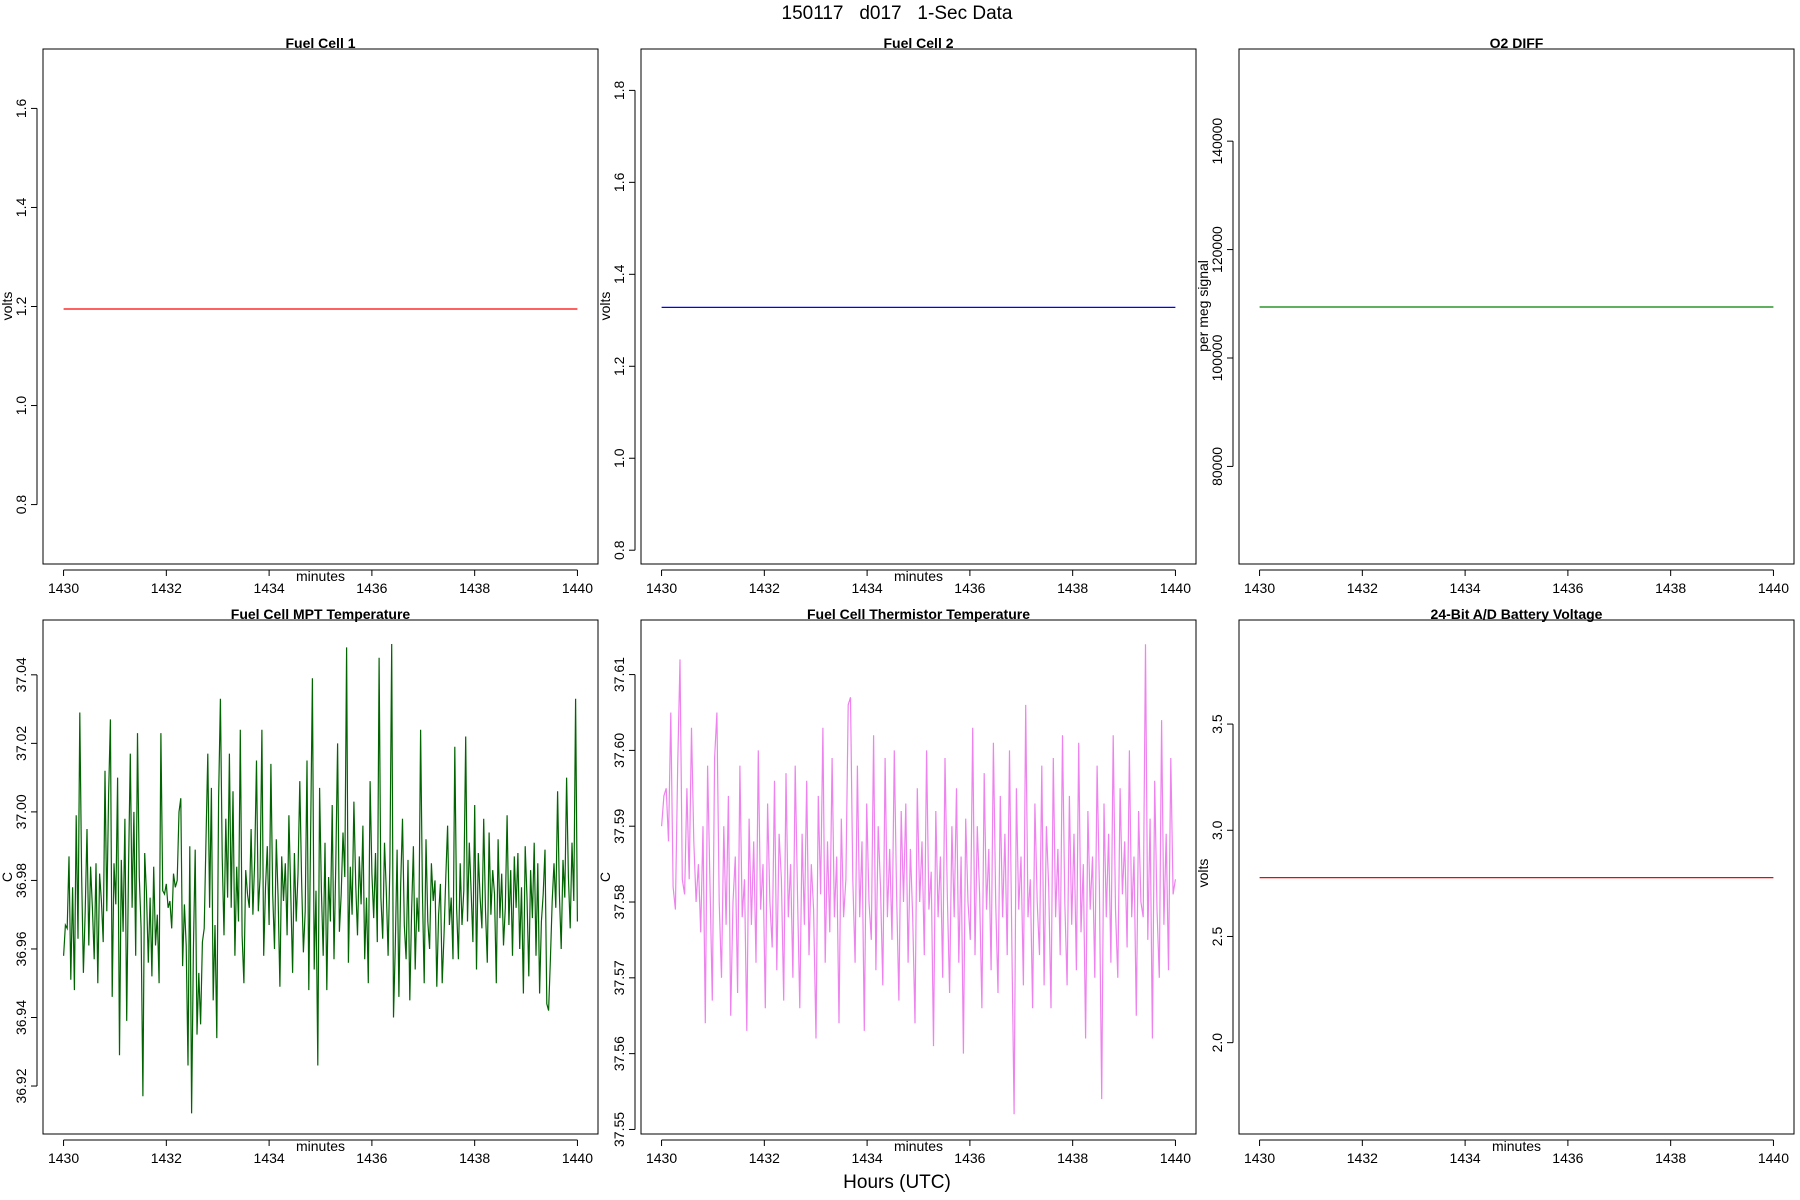 The image size is (1800, 1200). What do you see at coordinates (21, 674) in the screenshot?
I see `y-tick-label: 37.04` at bounding box center [21, 674].